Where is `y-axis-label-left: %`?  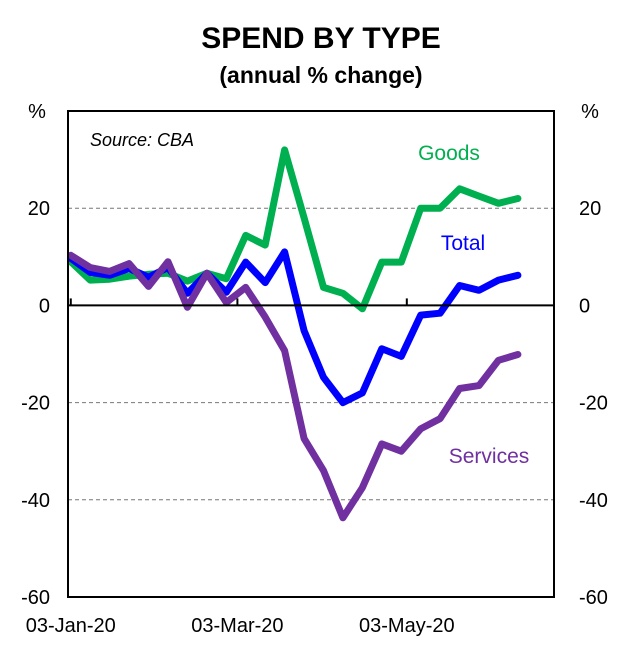
y-axis-label-left: % is located at coordinates (37, 112).